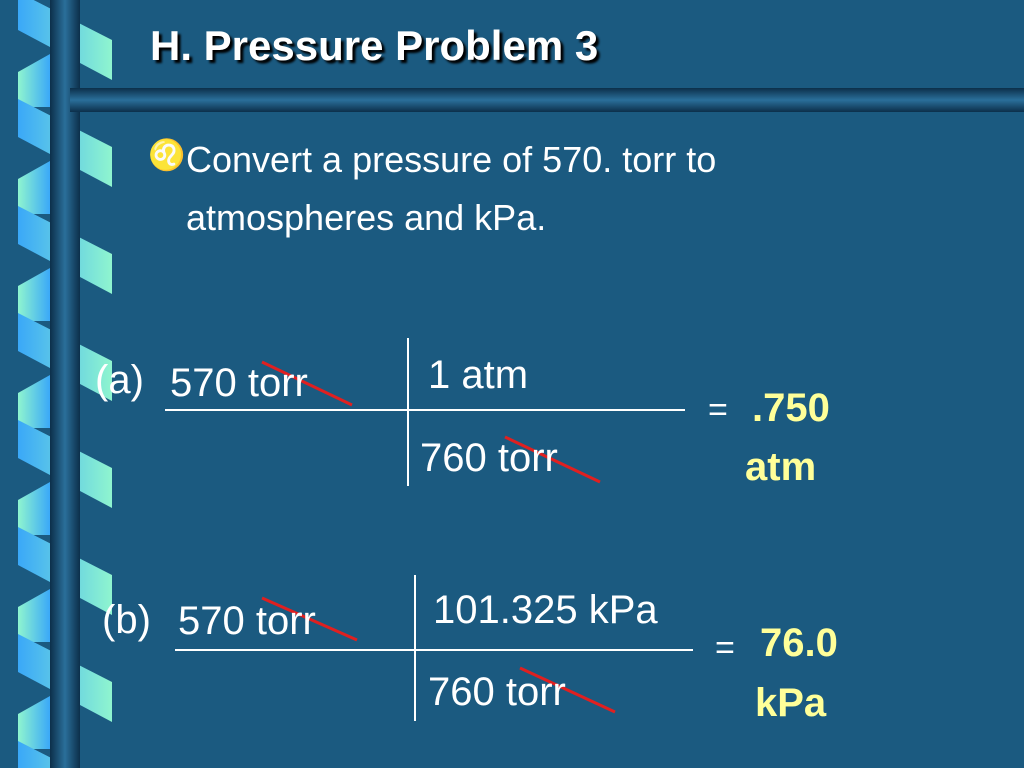  Describe the element at coordinates (478, 375) in the screenshot. I see `part-a-numerator: 1 atm` at that location.